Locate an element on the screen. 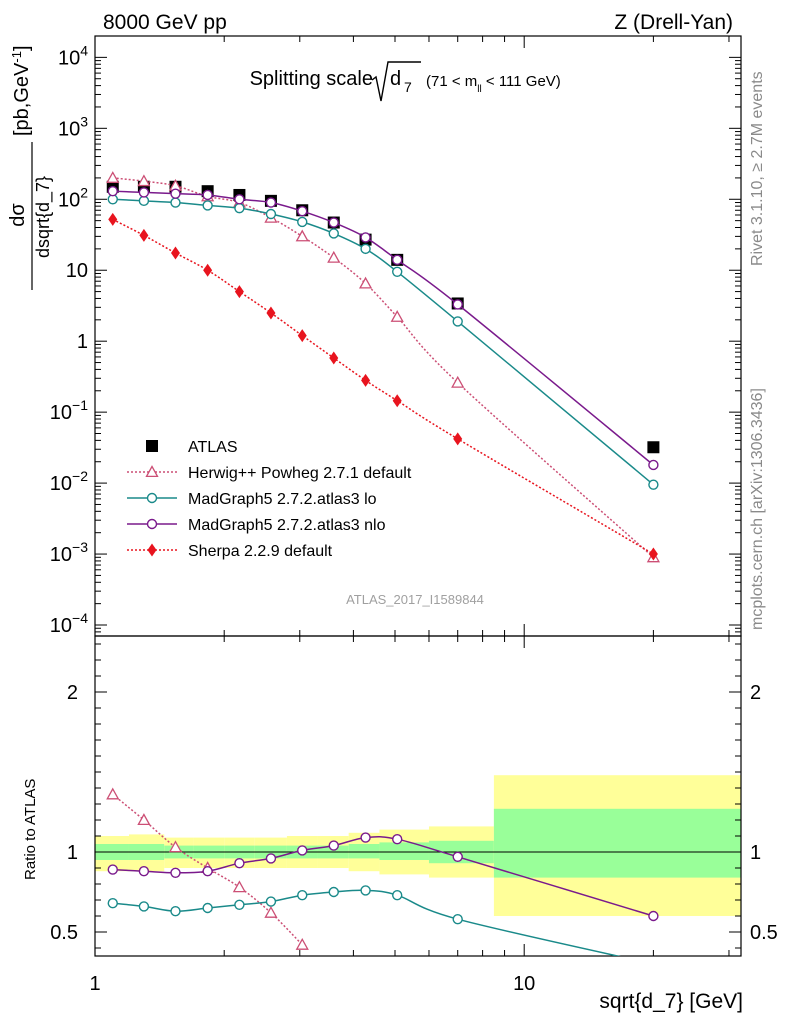  y-tick-label-main: 10⁴ is located at coordinates (73, 55).